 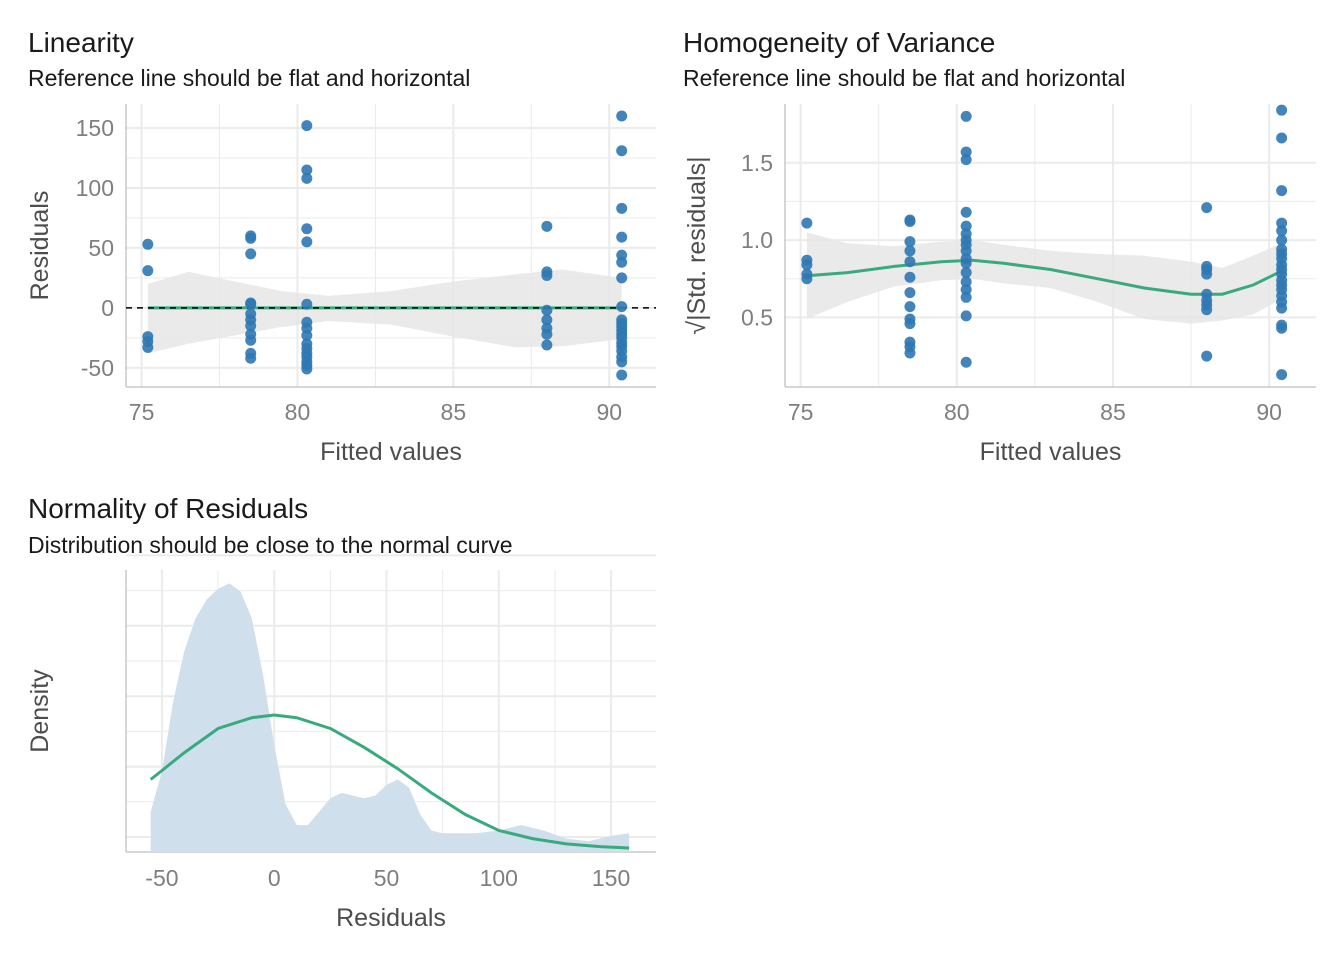 What do you see at coordinates (168, 508) in the screenshot?
I see `panel-title: Normality of Residuals` at bounding box center [168, 508].